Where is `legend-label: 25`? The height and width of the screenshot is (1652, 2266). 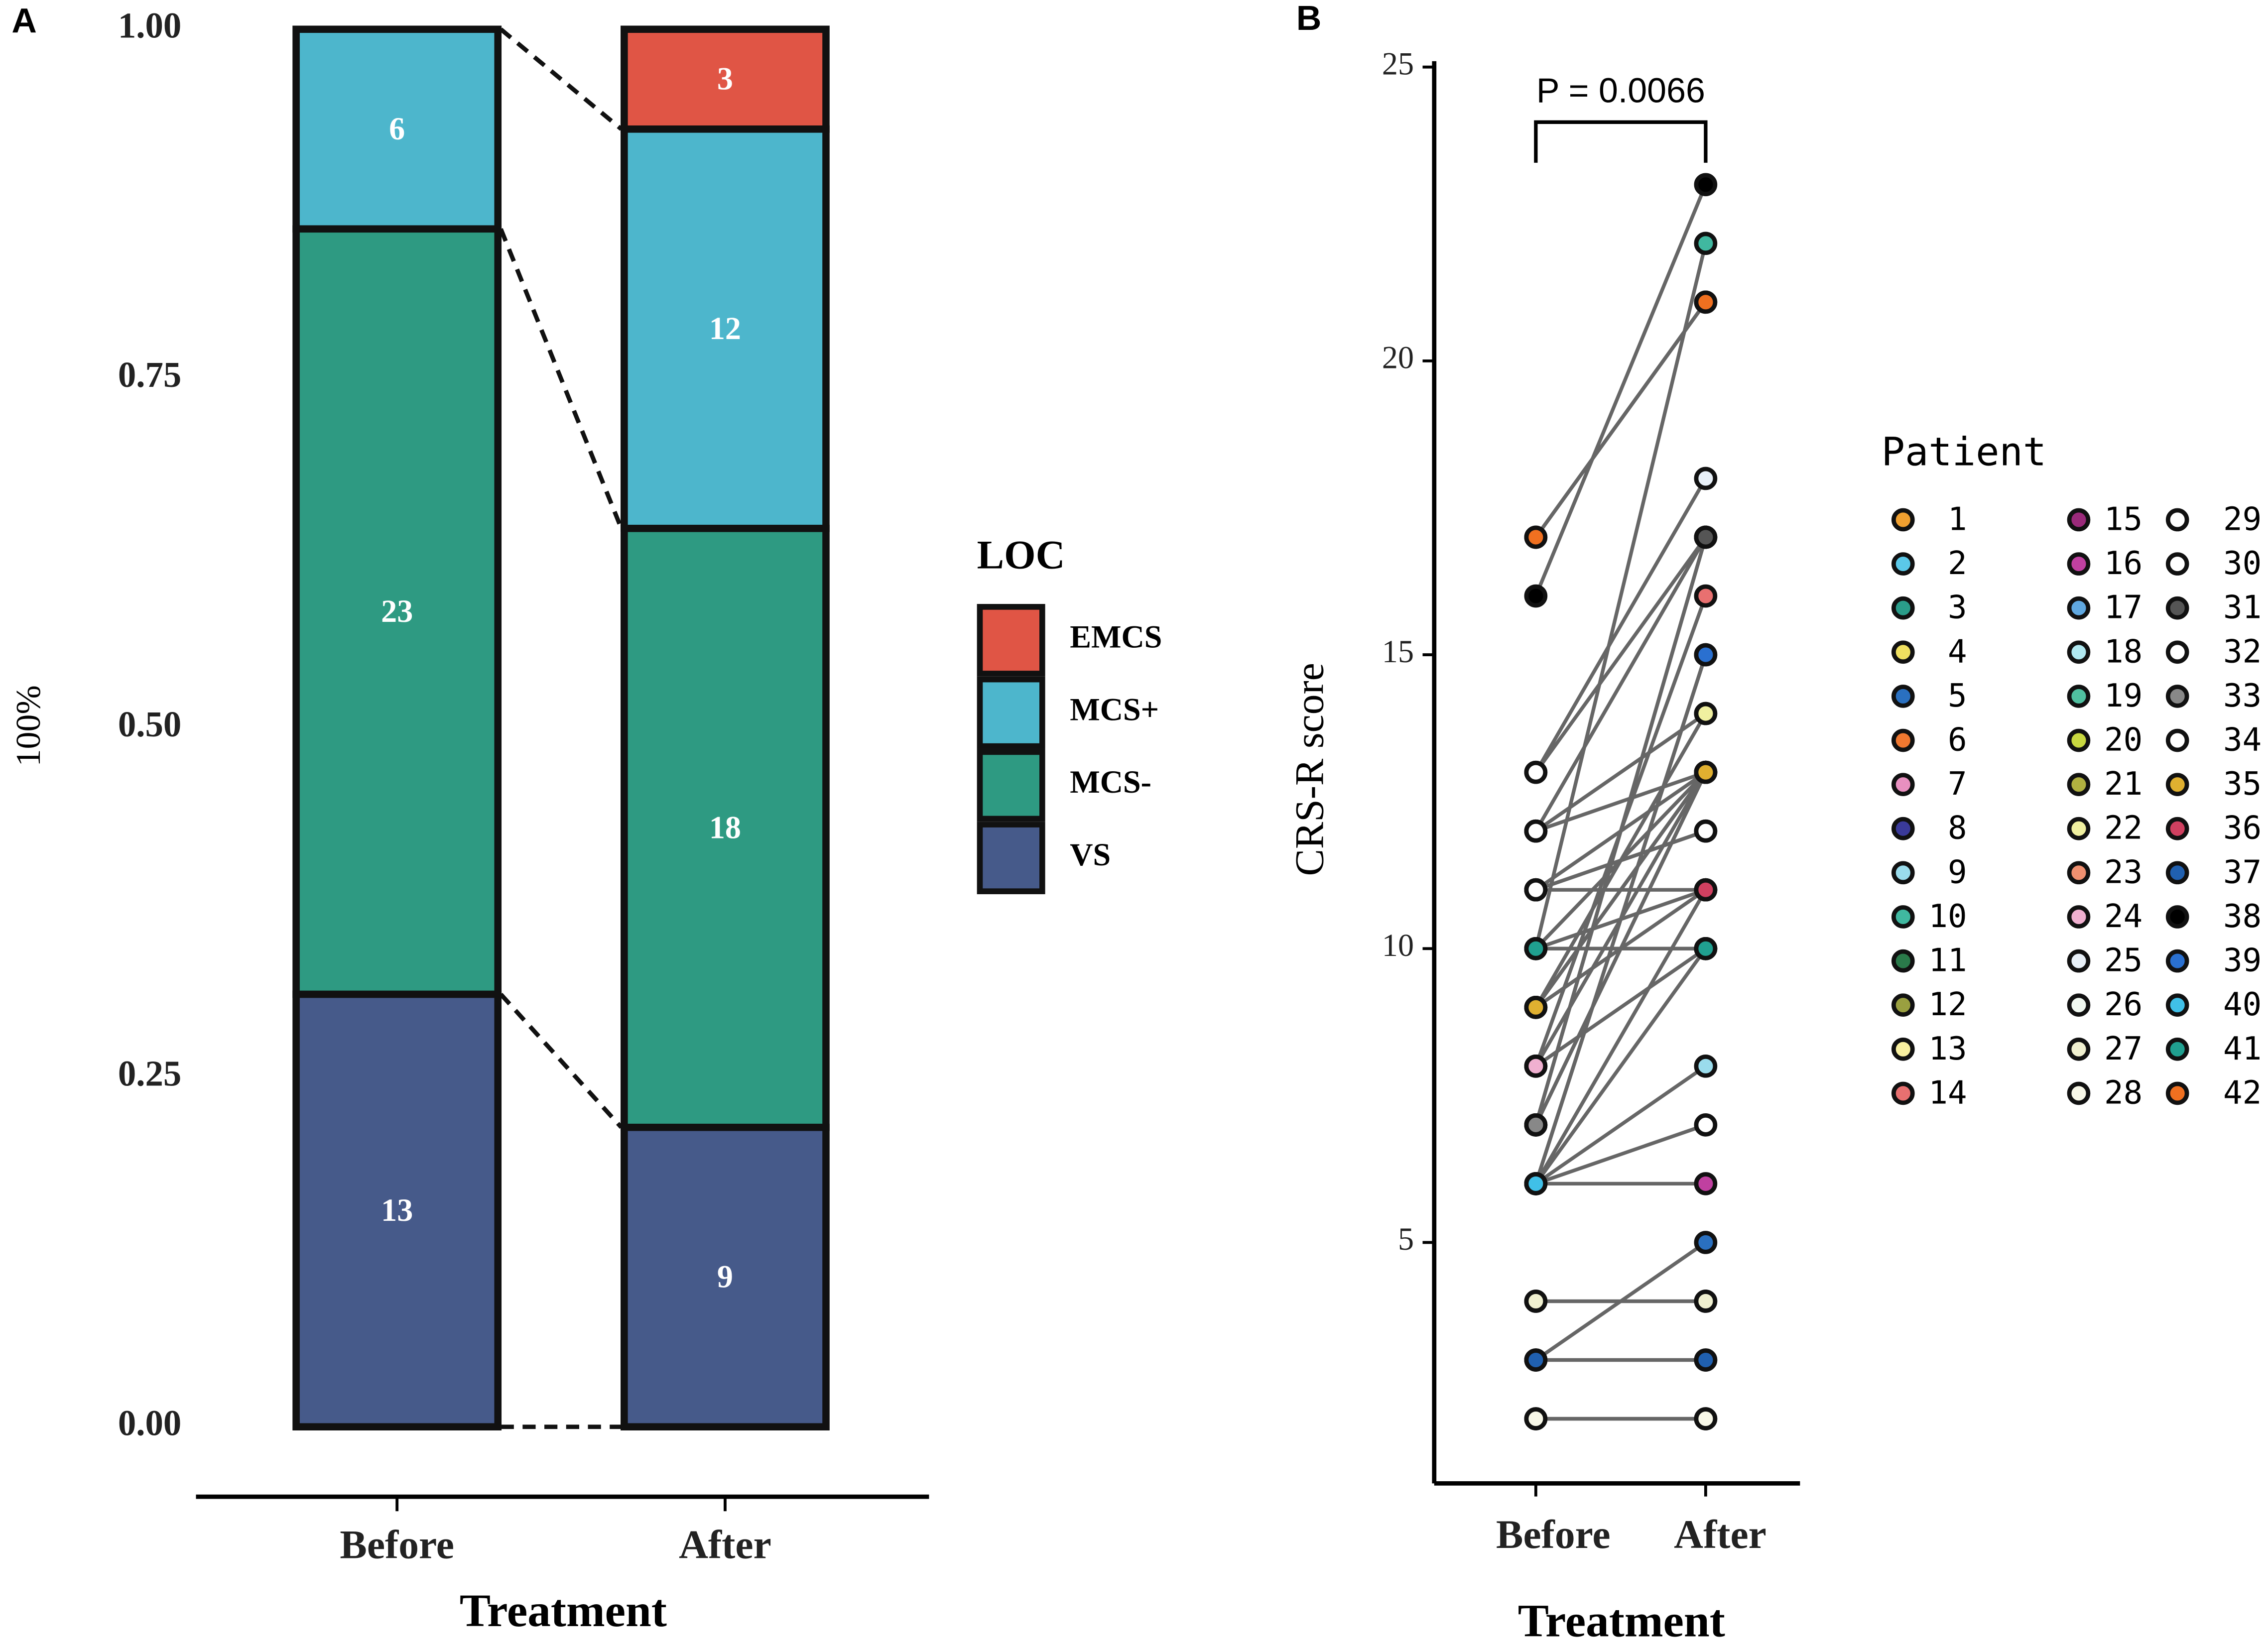
legend-label: 25 is located at coordinates (2123, 960).